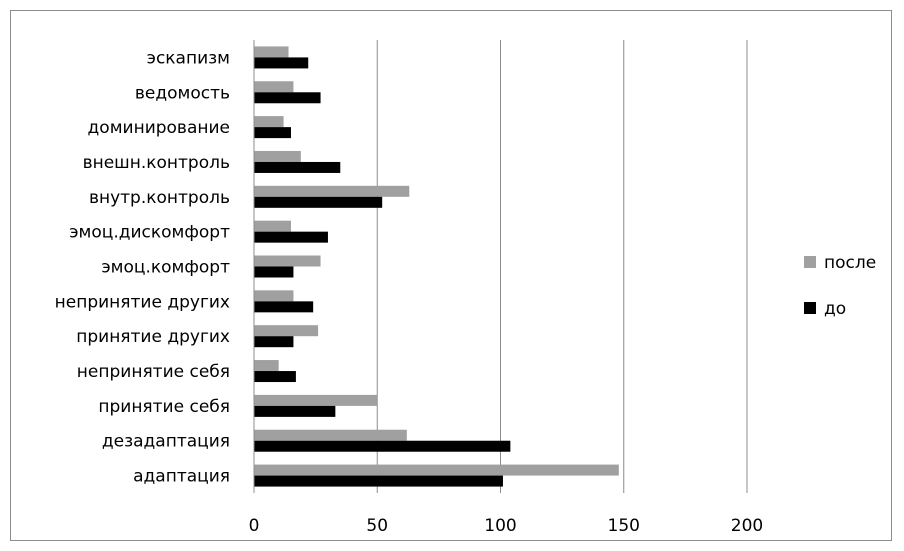 Image resolution: width=904 pixels, height=551 pixels. I want to click on x-tick-label-100: 100, so click(500, 526).